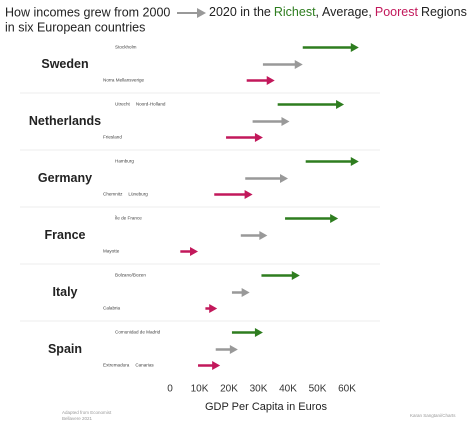 The width and height of the screenshot is (474, 427). I want to click on region-label: Norra Mellansverige, so click(124, 80).